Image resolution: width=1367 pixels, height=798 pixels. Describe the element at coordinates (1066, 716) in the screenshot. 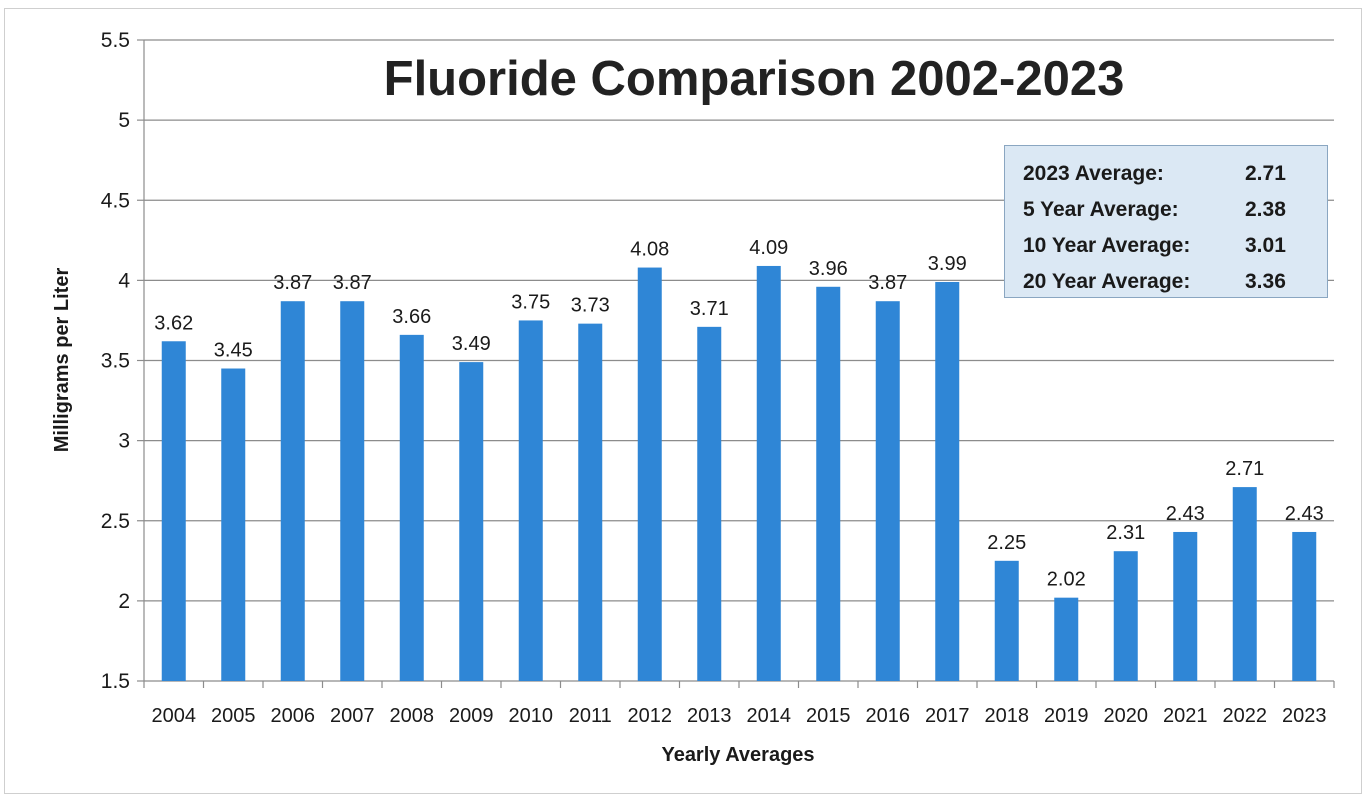

I see `x-tick-label: 2019` at that location.